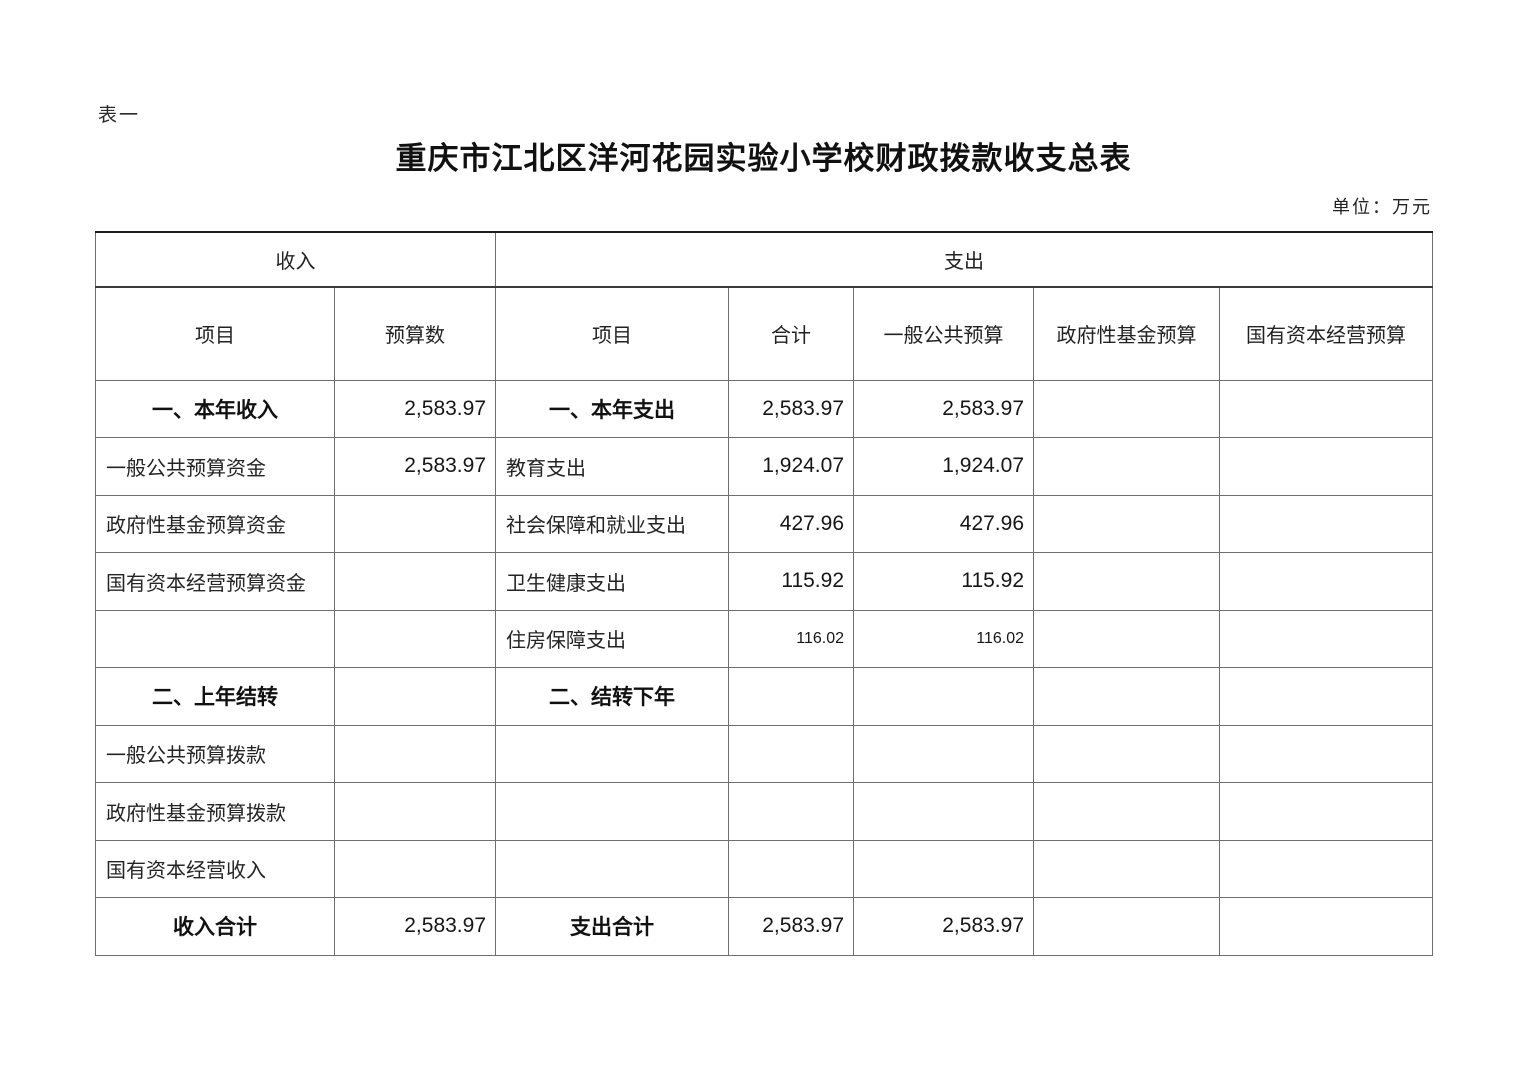  I want to click on table-row: 国有资本经营收入, so click(764, 868).